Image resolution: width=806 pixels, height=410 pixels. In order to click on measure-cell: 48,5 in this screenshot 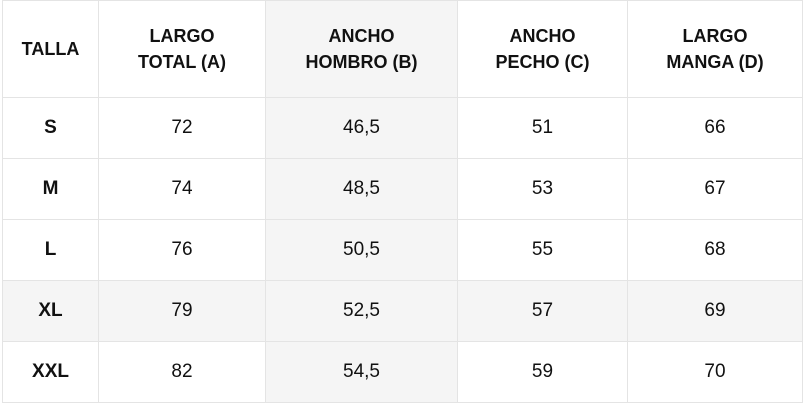, I will do `click(361, 189)`.